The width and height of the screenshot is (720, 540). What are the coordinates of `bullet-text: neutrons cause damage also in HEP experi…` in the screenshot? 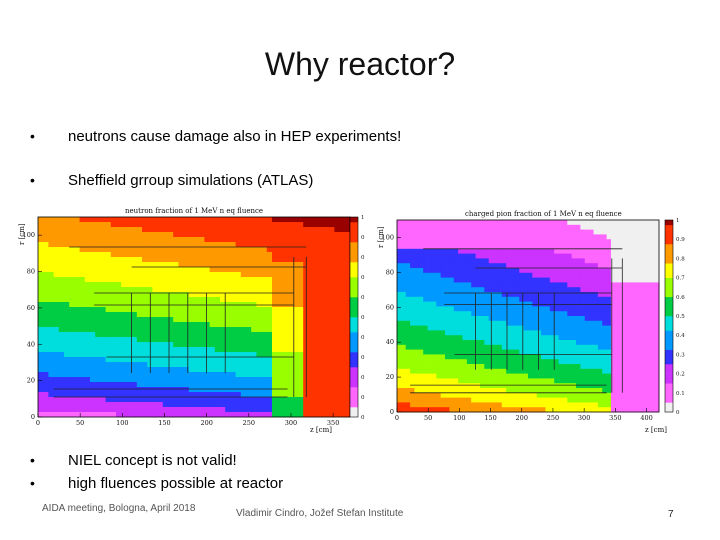 It's located at (235, 136).